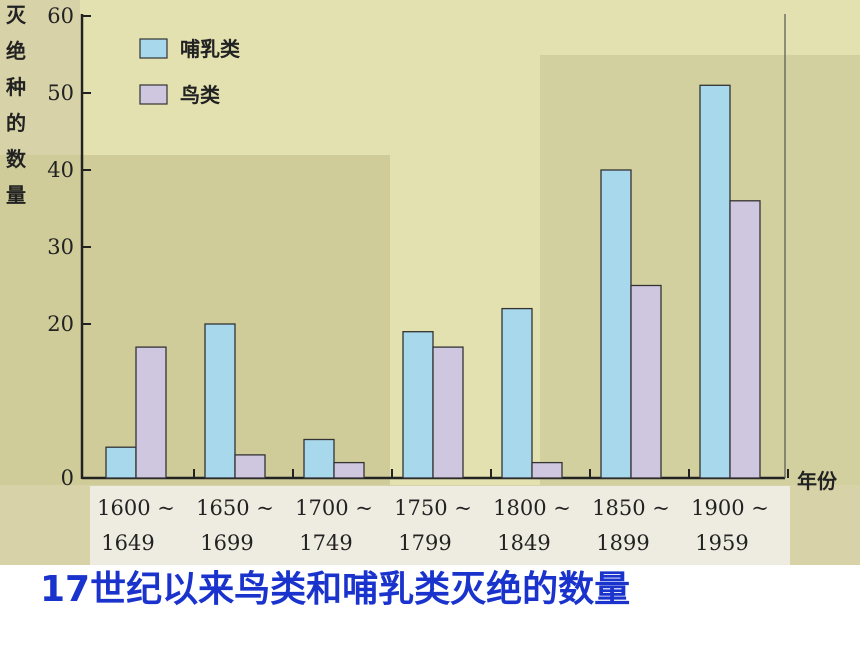 The width and height of the screenshot is (860, 645). What do you see at coordinates (153, 94) in the screenshot?
I see `legend-swatch-bird` at bounding box center [153, 94].